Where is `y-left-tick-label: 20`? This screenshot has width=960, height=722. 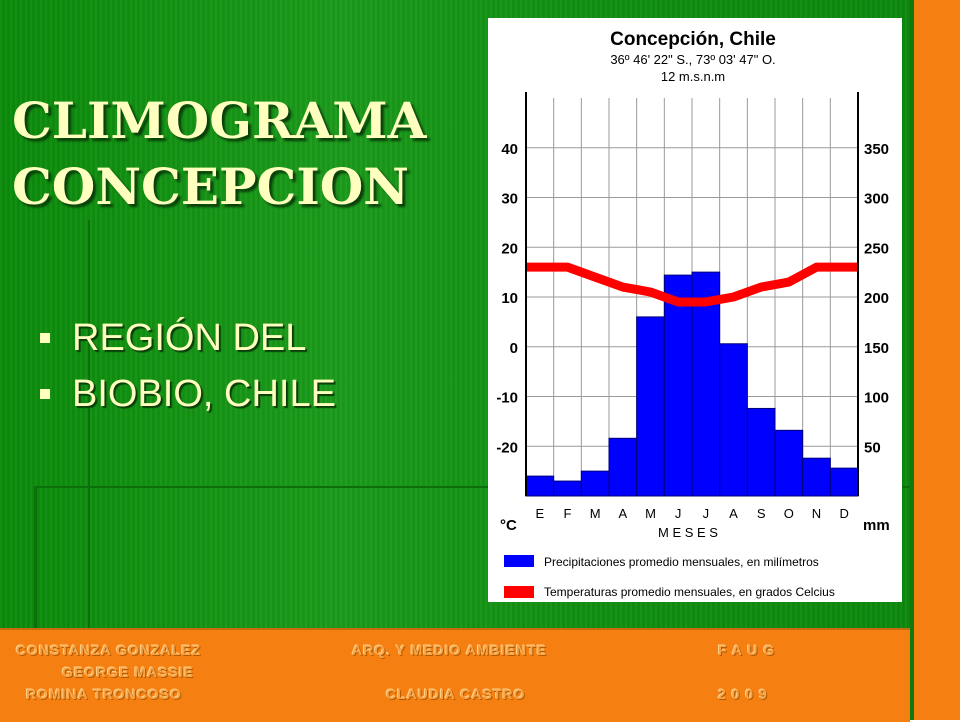 y-left-tick-label: 20 is located at coordinates (509, 248).